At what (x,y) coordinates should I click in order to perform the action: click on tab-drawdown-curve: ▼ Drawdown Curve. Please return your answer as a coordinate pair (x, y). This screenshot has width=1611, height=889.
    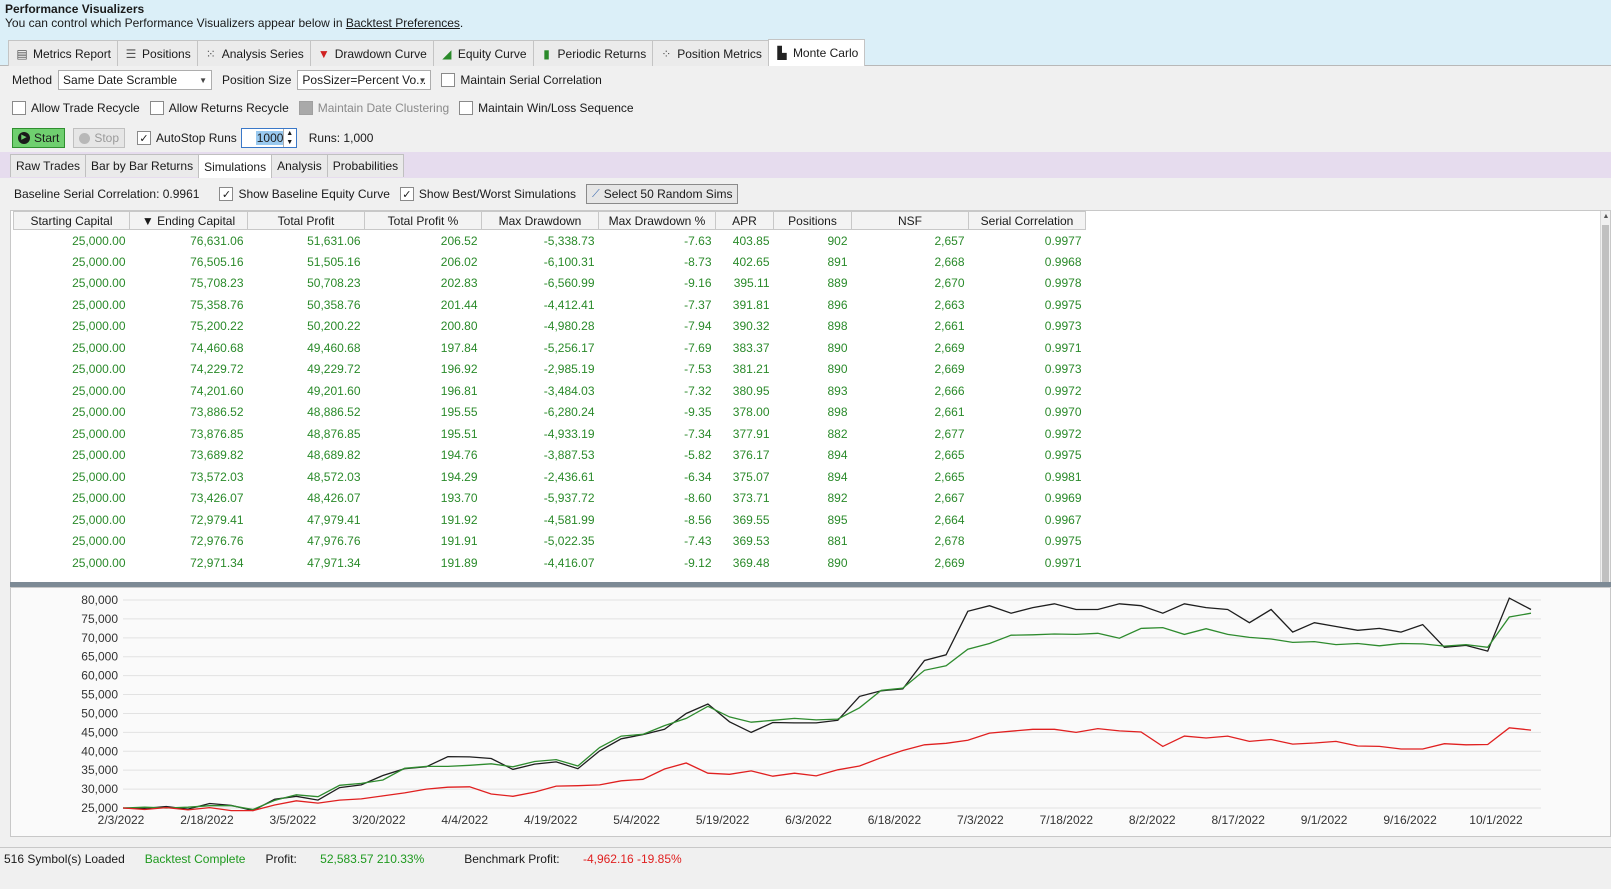
    Looking at the image, I should click on (371, 53).